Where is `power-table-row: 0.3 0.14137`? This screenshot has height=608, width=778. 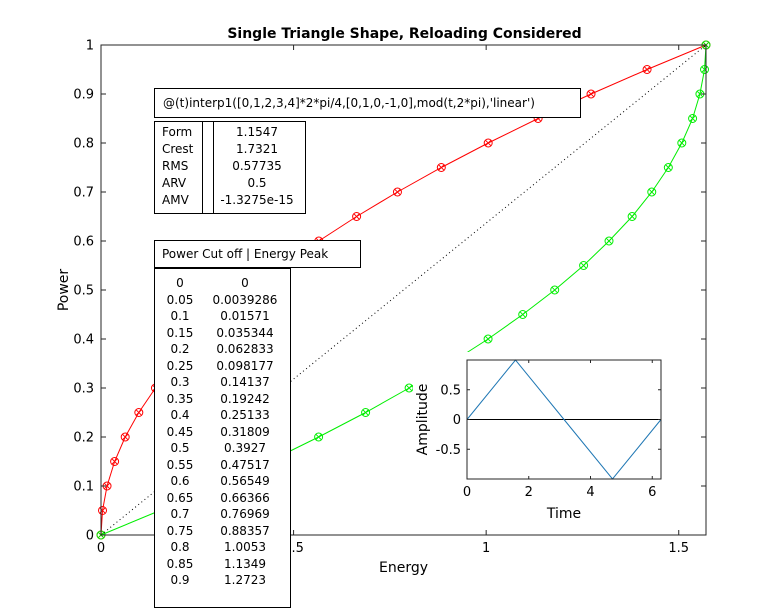
power-table-row: 0.3 0.14137 is located at coordinates (222, 382).